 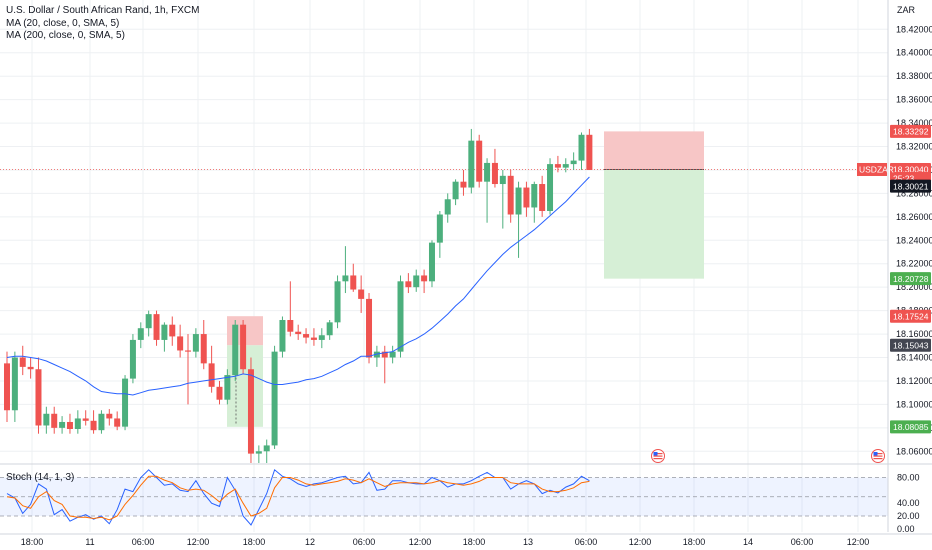 What do you see at coordinates (914, 193) in the screenshot?
I see `y-tick-label: 18.28000` at bounding box center [914, 193].